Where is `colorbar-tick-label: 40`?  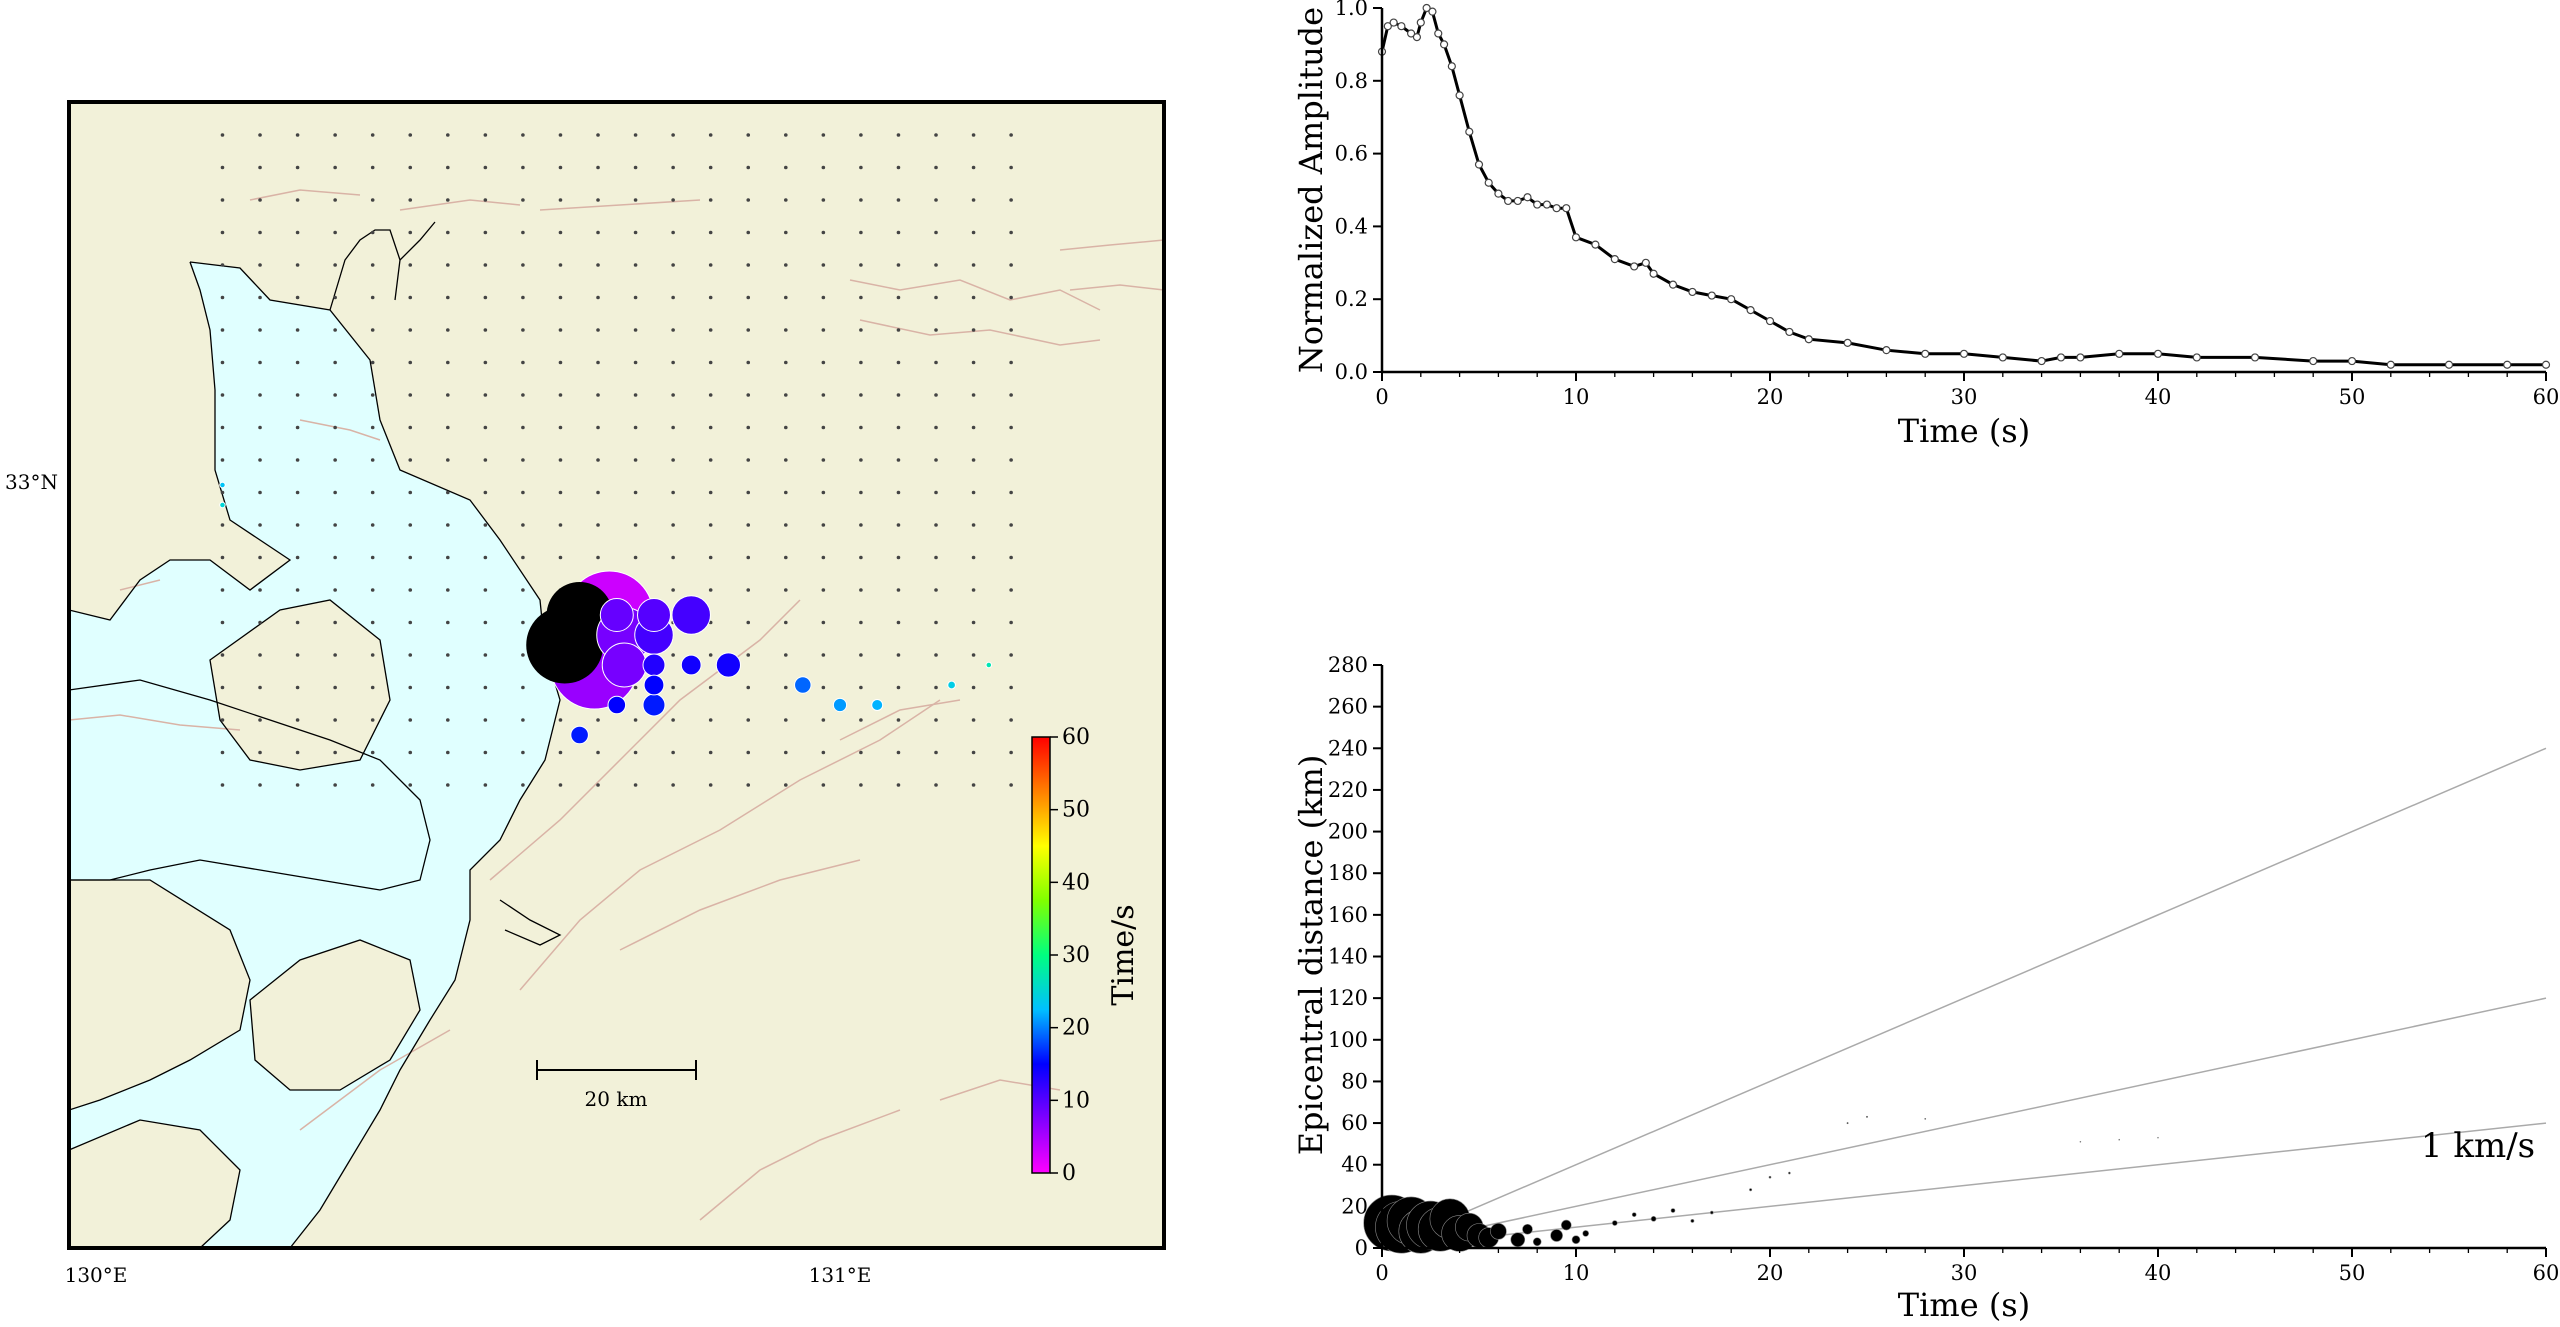
colorbar-tick-label: 40 is located at coordinates (1076, 882).